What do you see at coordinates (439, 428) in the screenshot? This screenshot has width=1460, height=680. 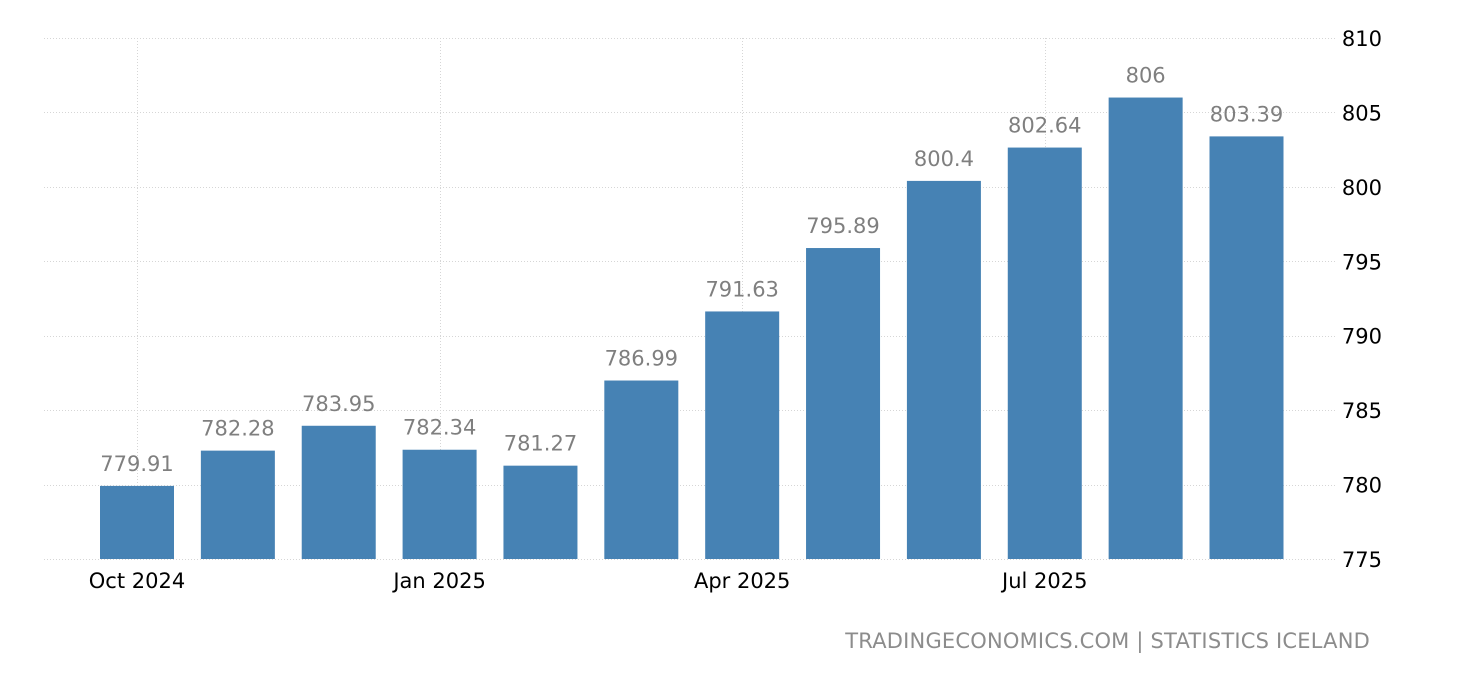 I see `bar-value-label: 782.34` at bounding box center [439, 428].